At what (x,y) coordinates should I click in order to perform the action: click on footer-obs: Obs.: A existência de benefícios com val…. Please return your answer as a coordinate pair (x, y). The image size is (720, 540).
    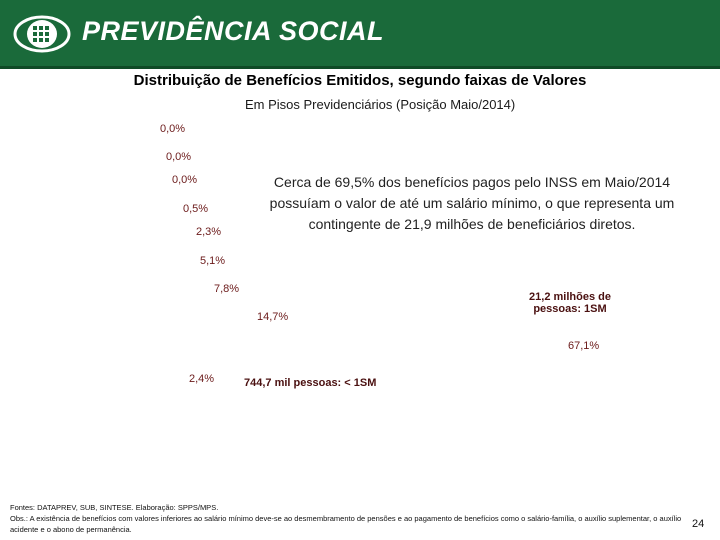
    Looking at the image, I should click on (346, 524).